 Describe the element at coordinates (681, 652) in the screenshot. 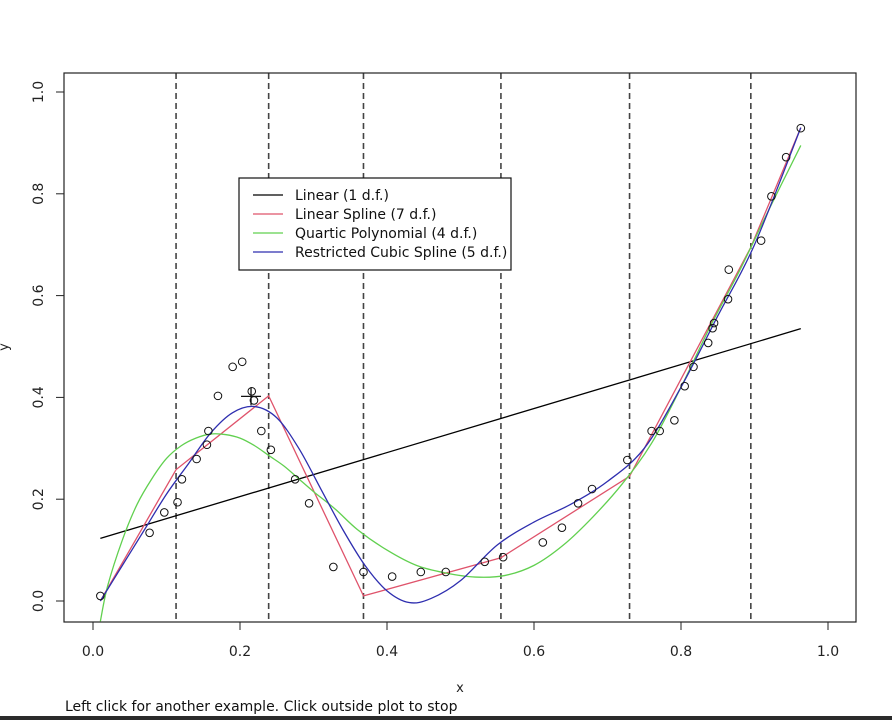

I see `x-tick-label: 0.8` at that location.